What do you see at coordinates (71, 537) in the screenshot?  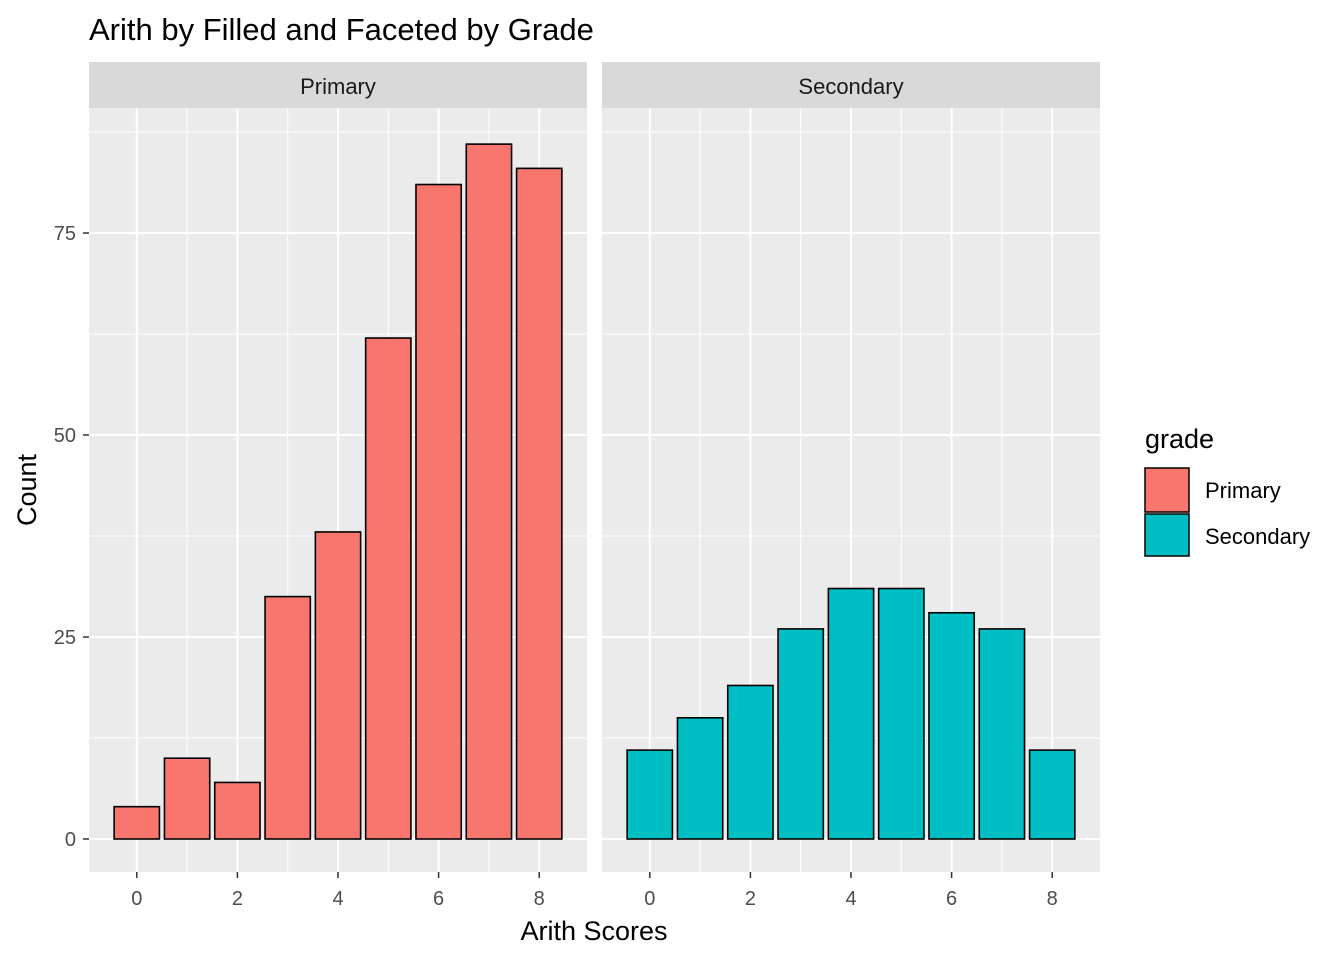 I see `y-axis: 0 25 50 75` at bounding box center [71, 537].